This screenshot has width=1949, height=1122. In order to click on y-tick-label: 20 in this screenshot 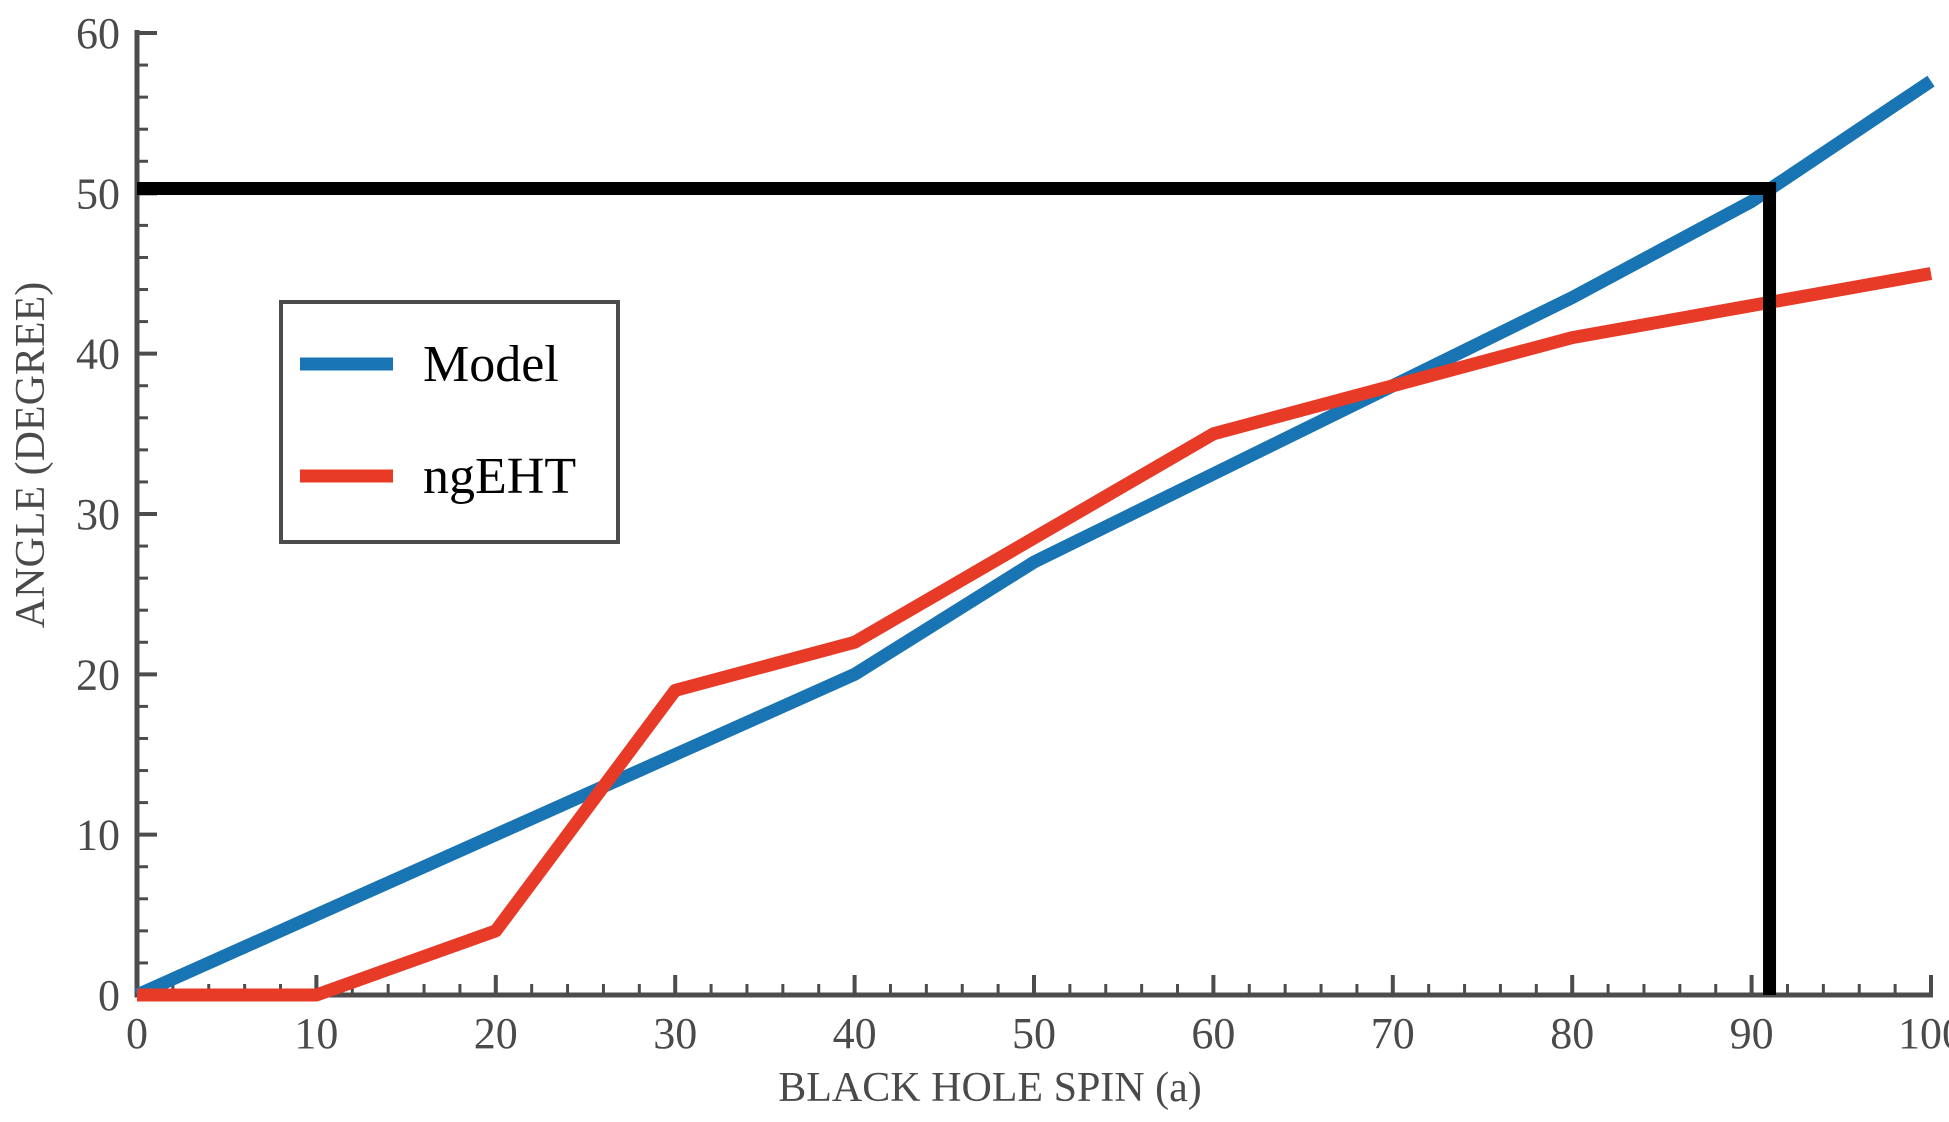, I will do `click(98, 674)`.